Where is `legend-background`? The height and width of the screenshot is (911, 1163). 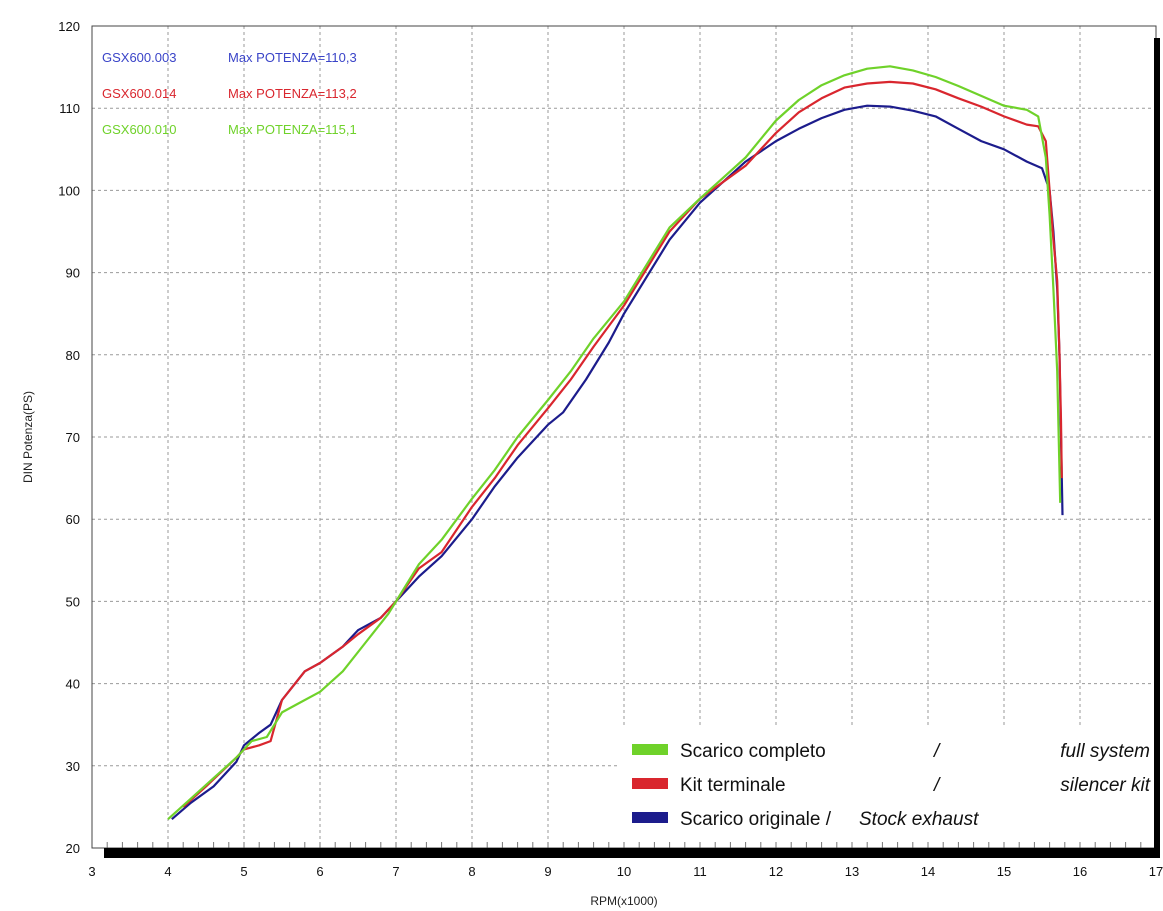
legend-background is located at coordinates (886, 784).